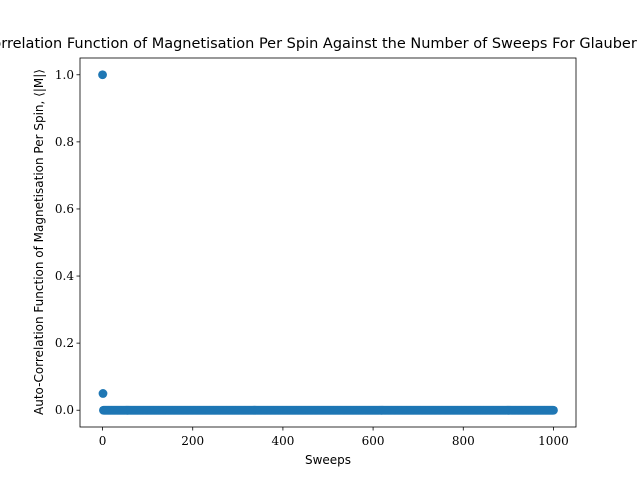 The height and width of the screenshot is (480, 640). Describe the element at coordinates (192, 441) in the screenshot. I see `x-tick-label: 200` at that location.